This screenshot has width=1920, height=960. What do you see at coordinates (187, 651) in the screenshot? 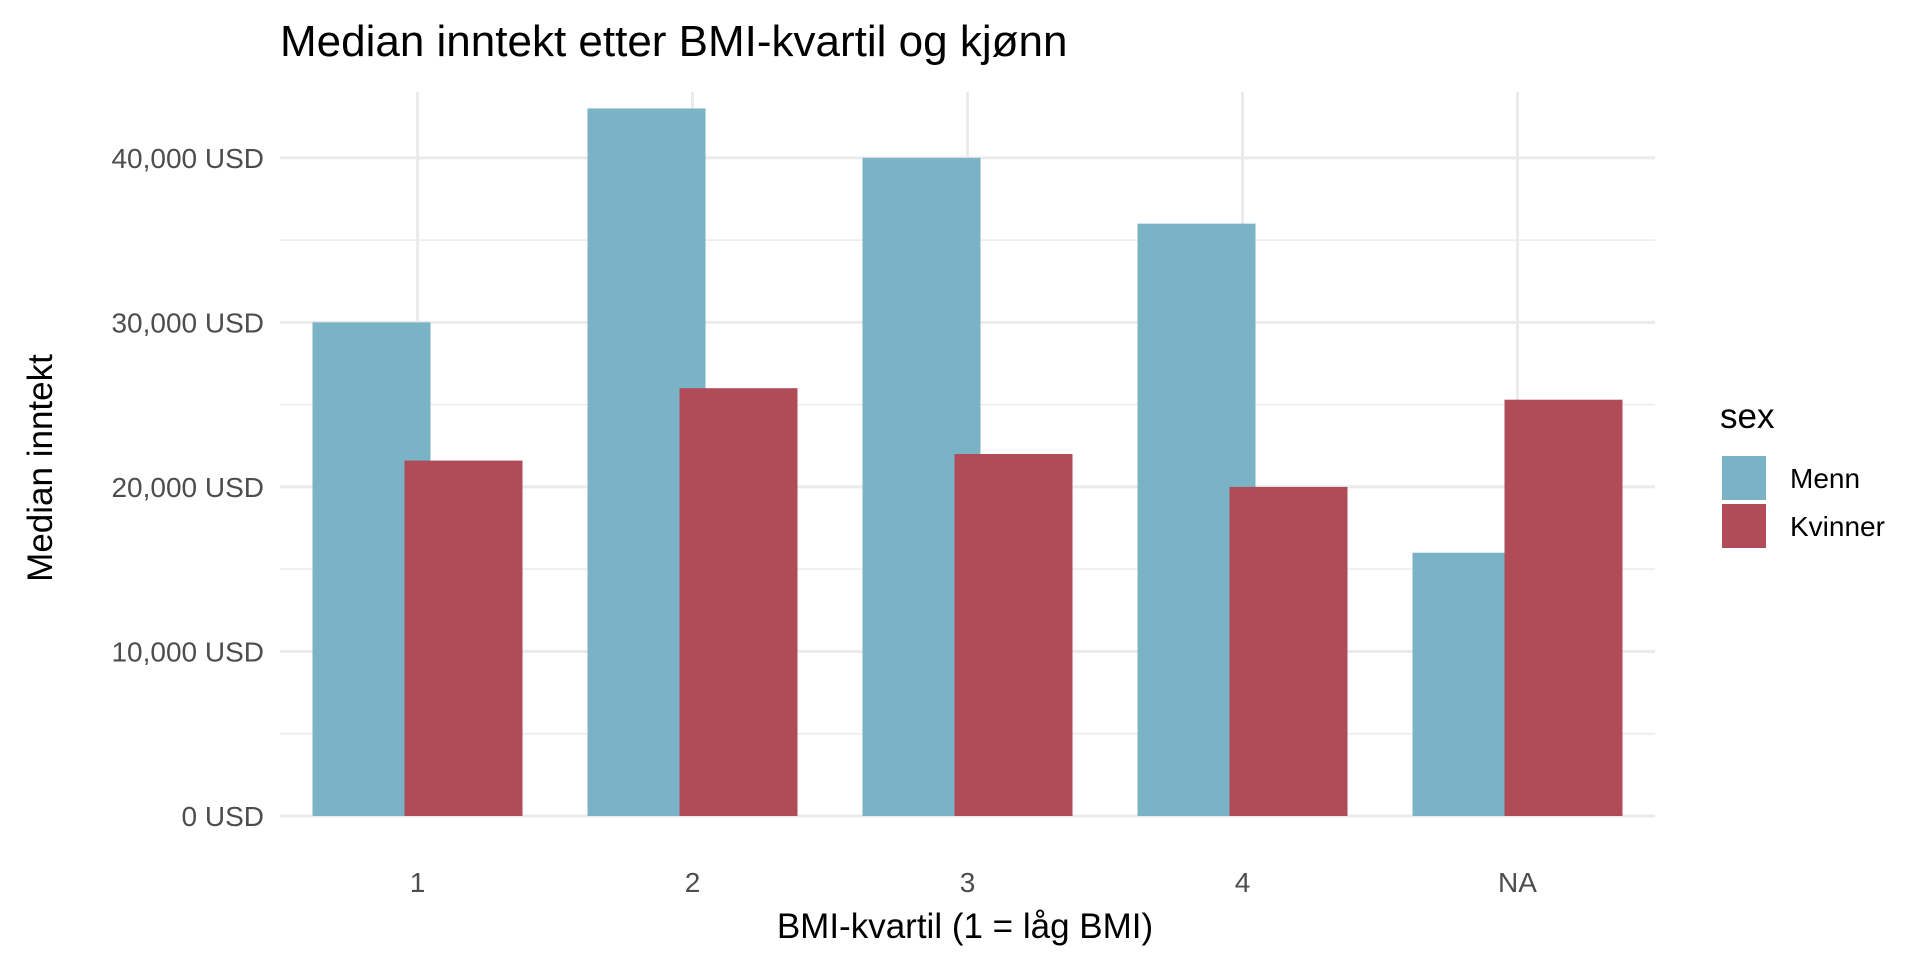
I see `y-tick-label: 10,000 USD` at bounding box center [187, 651].